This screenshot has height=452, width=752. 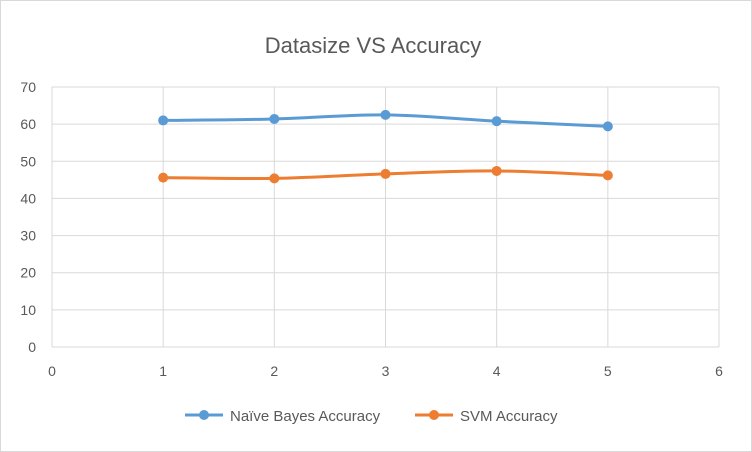 What do you see at coordinates (28, 161) in the screenshot?
I see `y-tick-label: 50` at bounding box center [28, 161].